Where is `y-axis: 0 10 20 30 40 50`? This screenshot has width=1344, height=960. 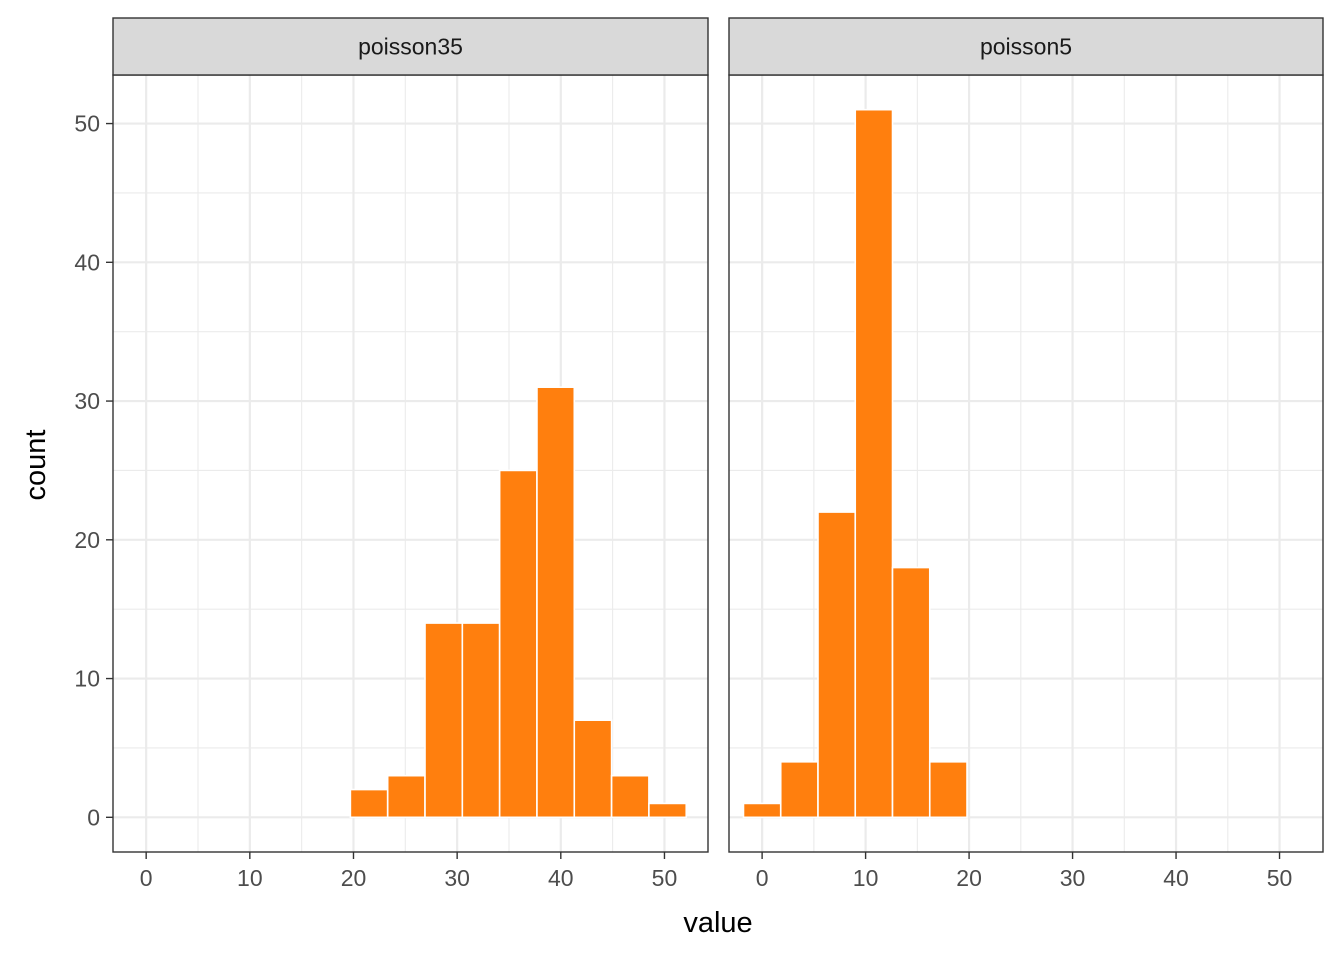 y-axis: 0 10 20 30 40 50 is located at coordinates (93, 470).